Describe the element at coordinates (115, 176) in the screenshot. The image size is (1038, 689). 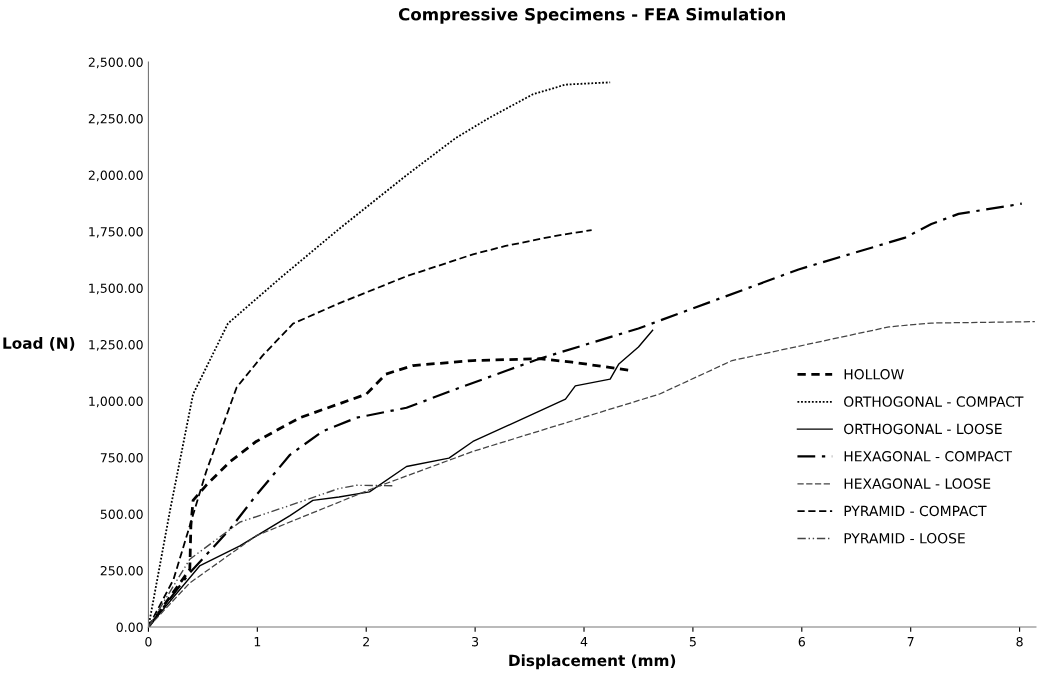
I see `y-tick-label: 2,000.00` at that location.